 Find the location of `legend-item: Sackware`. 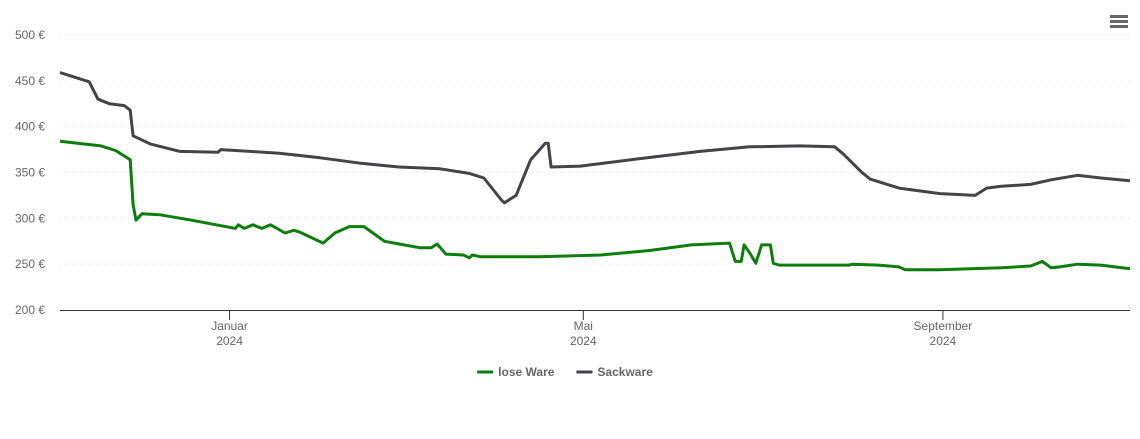

legend-item: Sackware is located at coordinates (614, 372).